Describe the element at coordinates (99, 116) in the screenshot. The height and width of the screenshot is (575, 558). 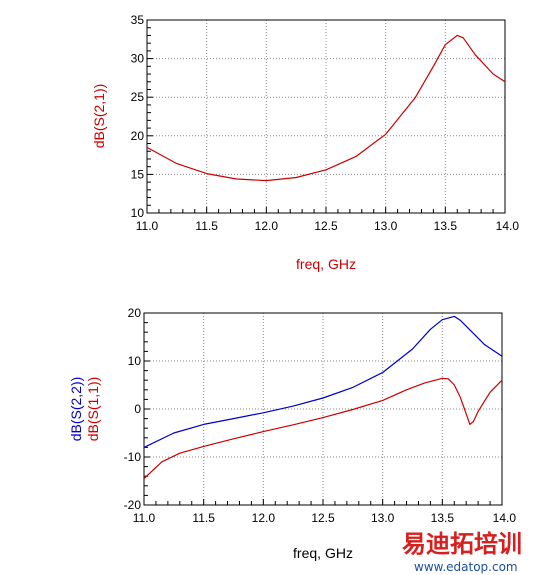
I see `chart1-y-axis-label: dB(S(2,1))` at that location.